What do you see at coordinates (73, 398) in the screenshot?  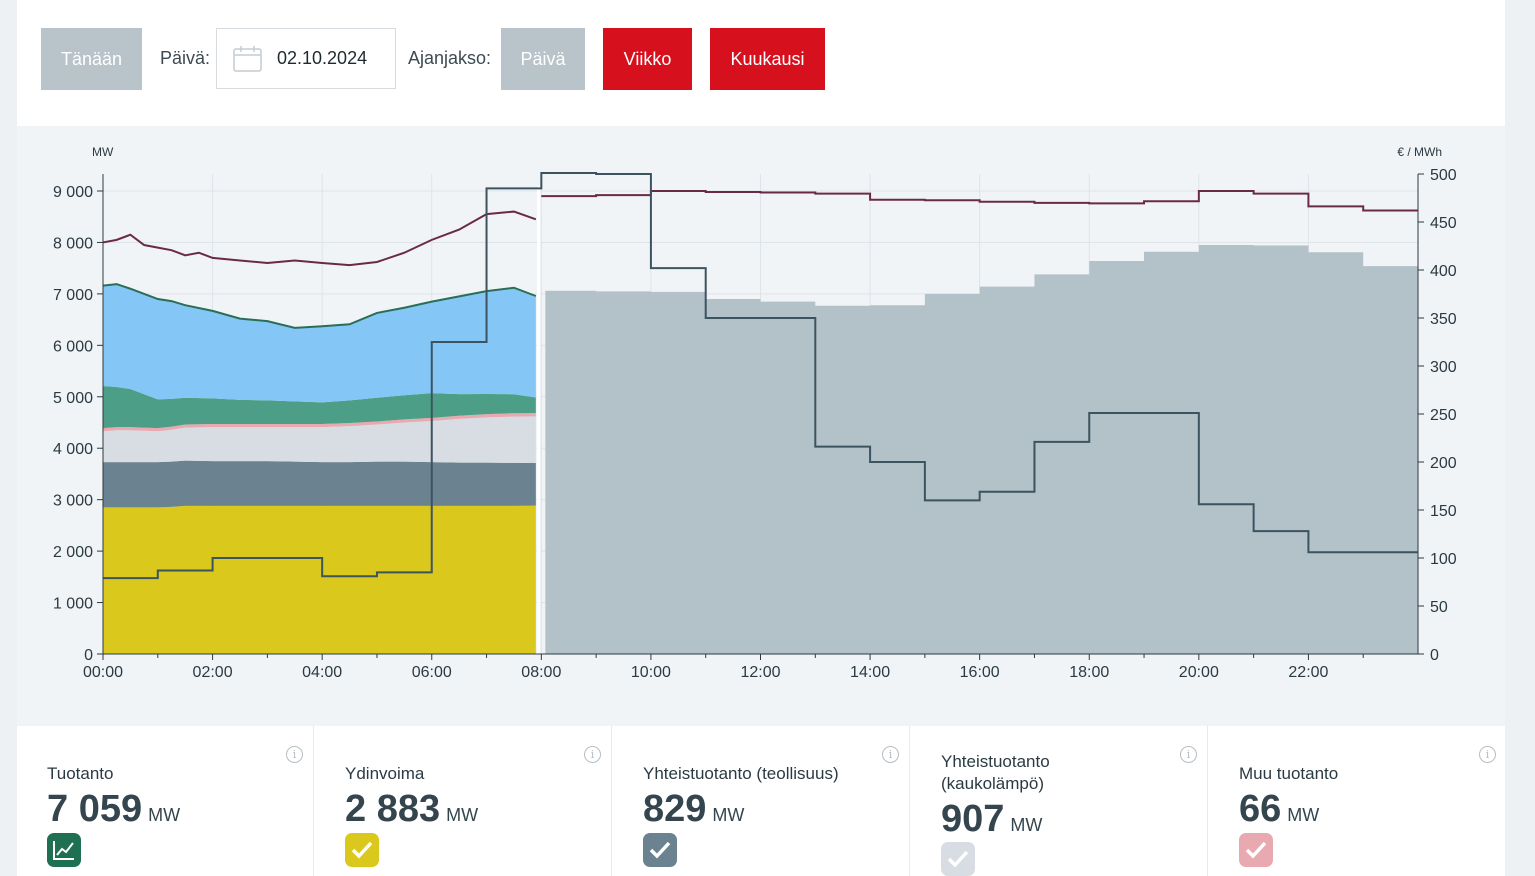 I see `y-left-tick-label: 5 000` at bounding box center [73, 398].